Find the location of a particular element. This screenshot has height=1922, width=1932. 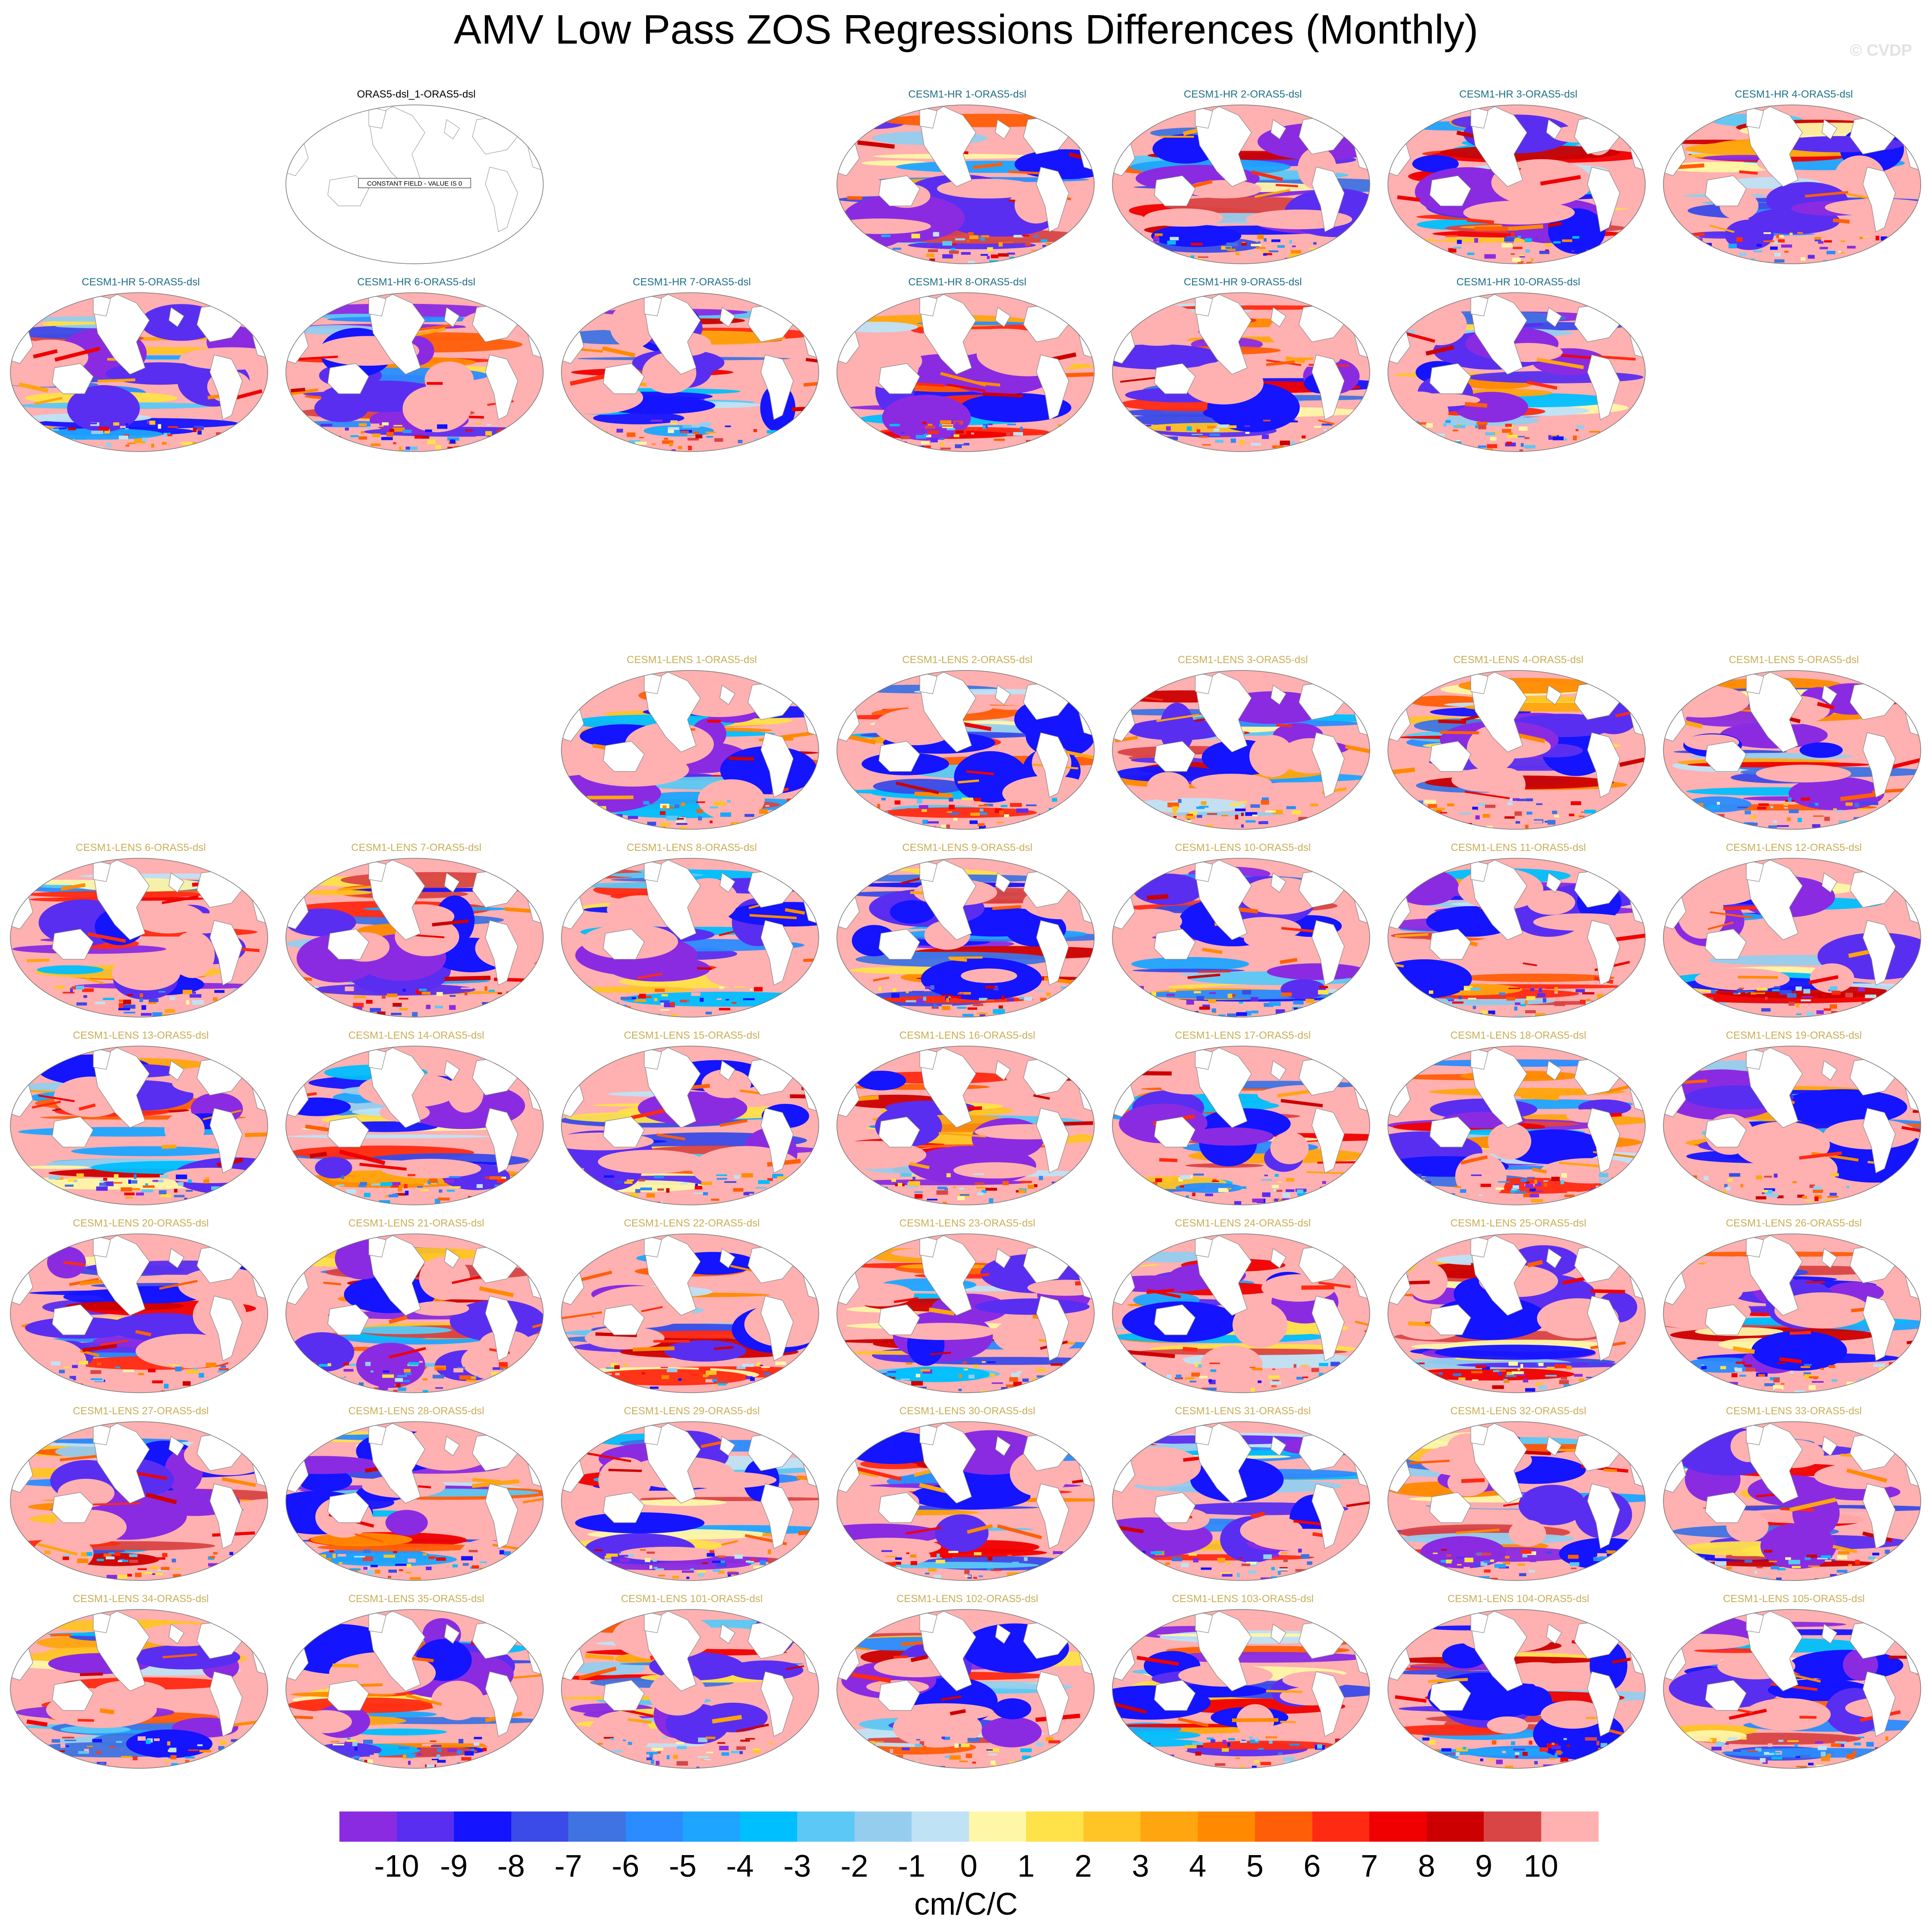

panel-title: CESM1-LENS 5-ORAS5-dsl is located at coordinates (1793, 660).